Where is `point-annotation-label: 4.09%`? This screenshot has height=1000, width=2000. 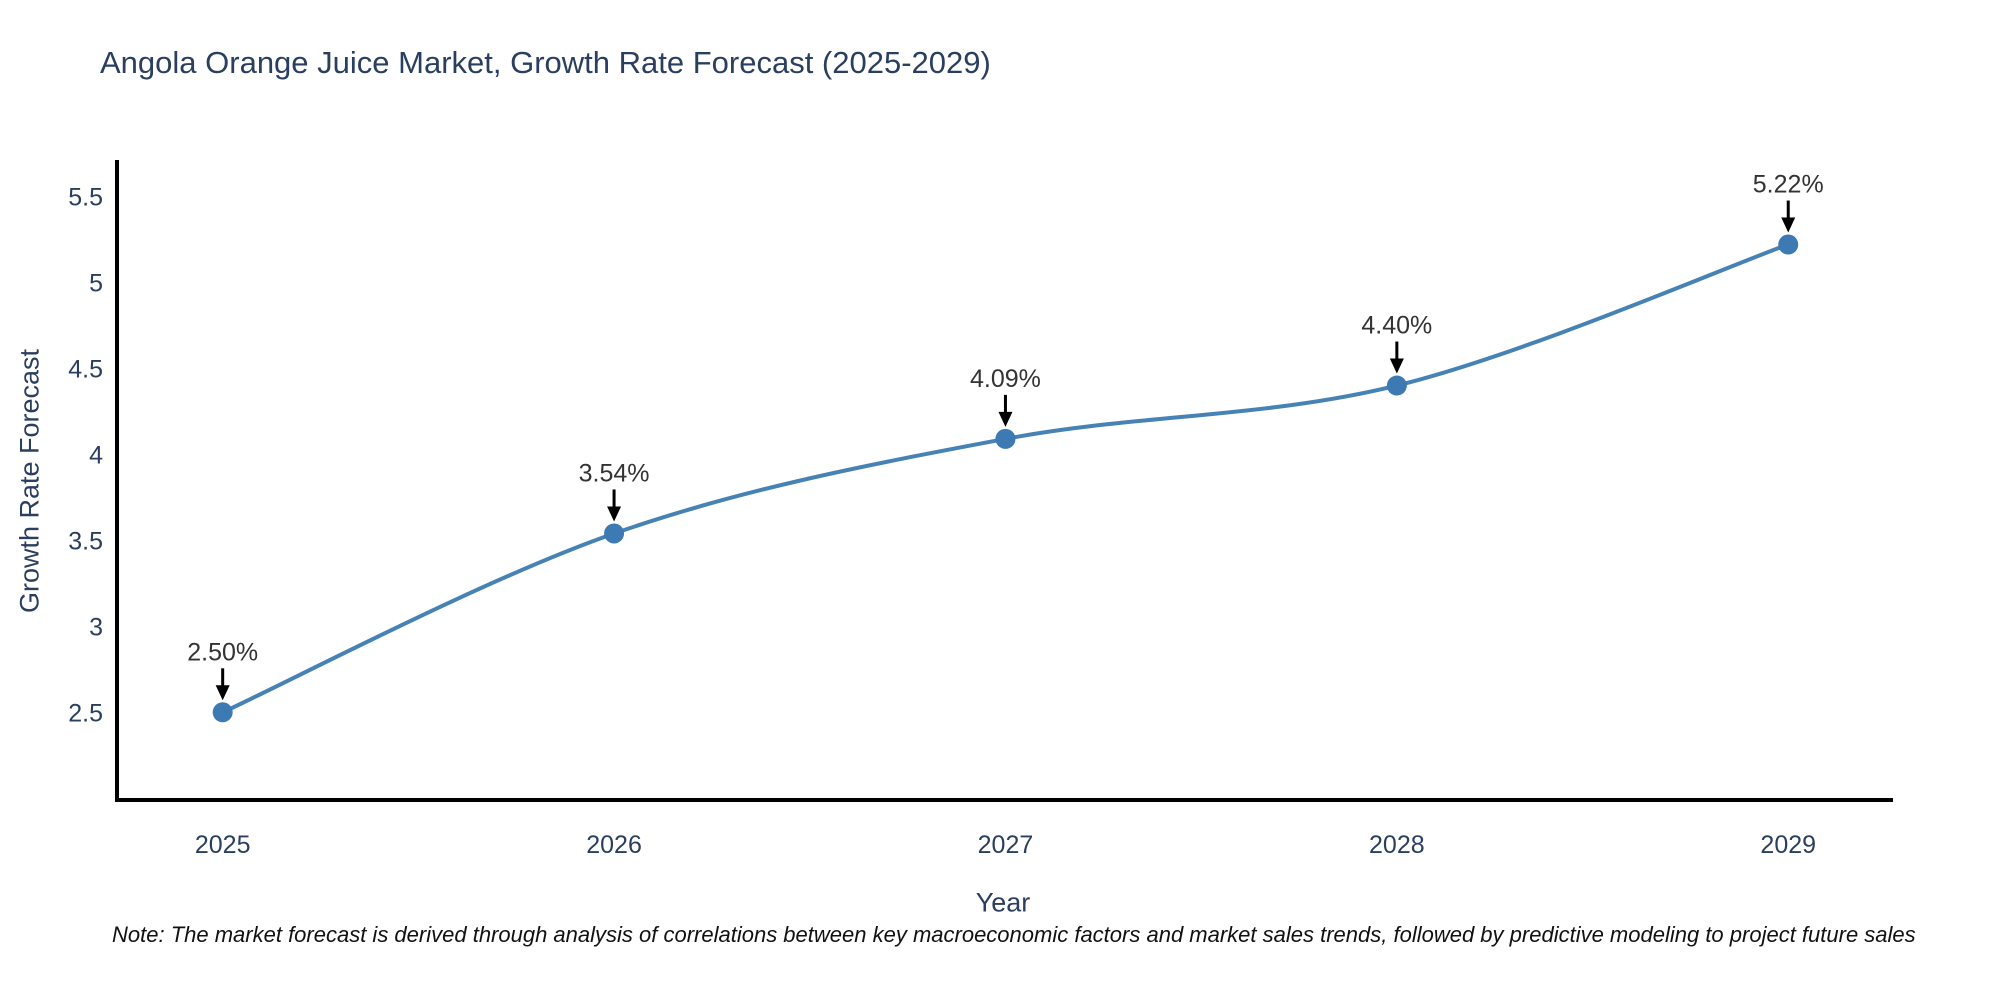 point-annotation-label: 4.09% is located at coordinates (1005, 379).